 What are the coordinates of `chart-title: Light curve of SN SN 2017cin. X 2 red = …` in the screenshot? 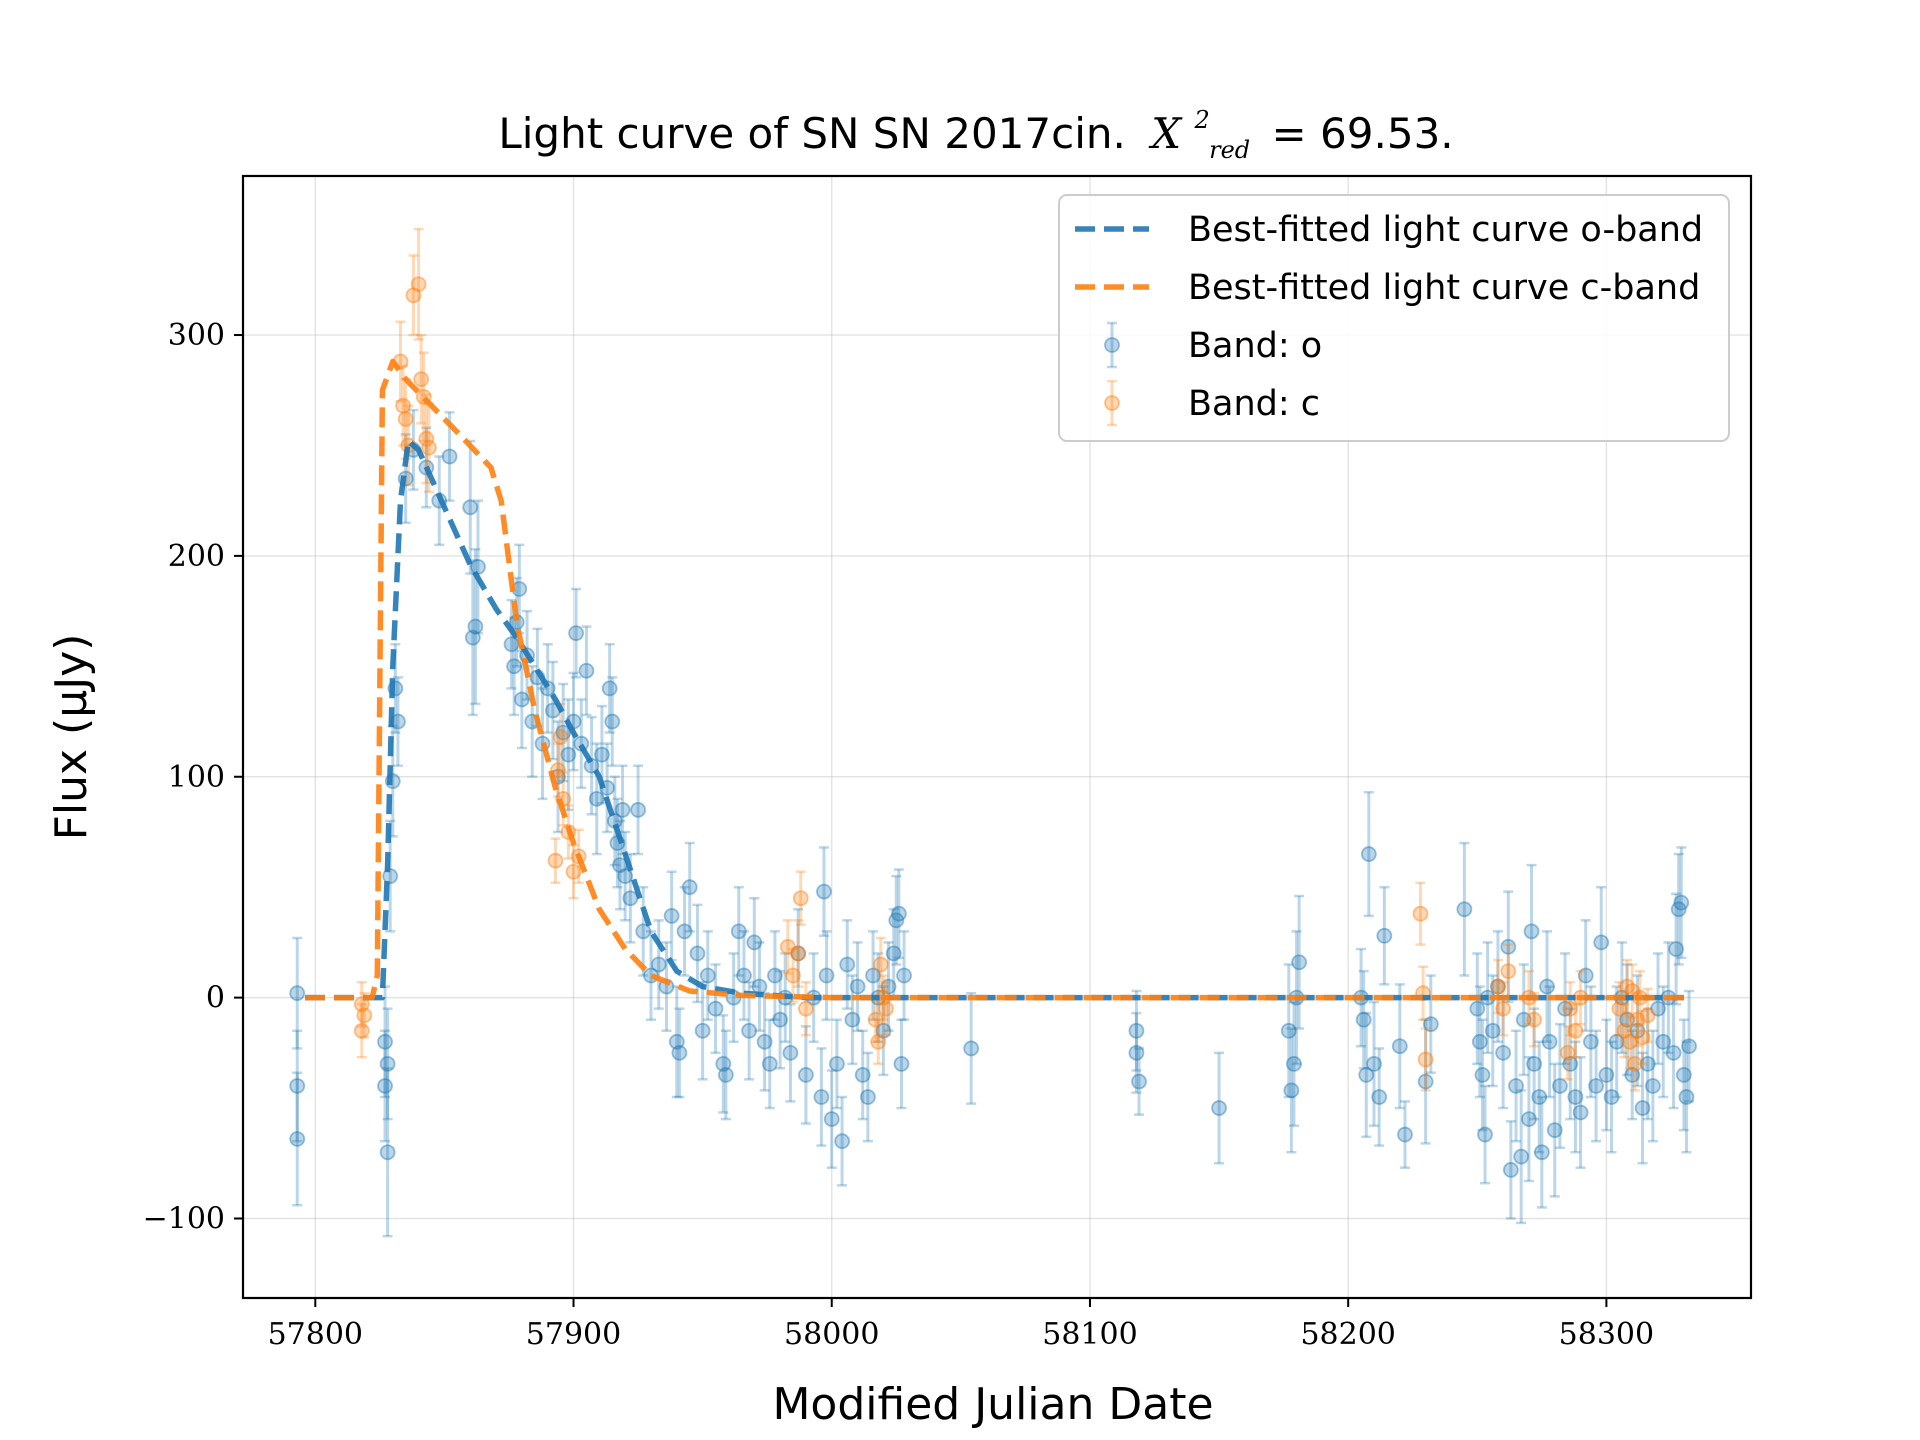 It's located at (975, 128).